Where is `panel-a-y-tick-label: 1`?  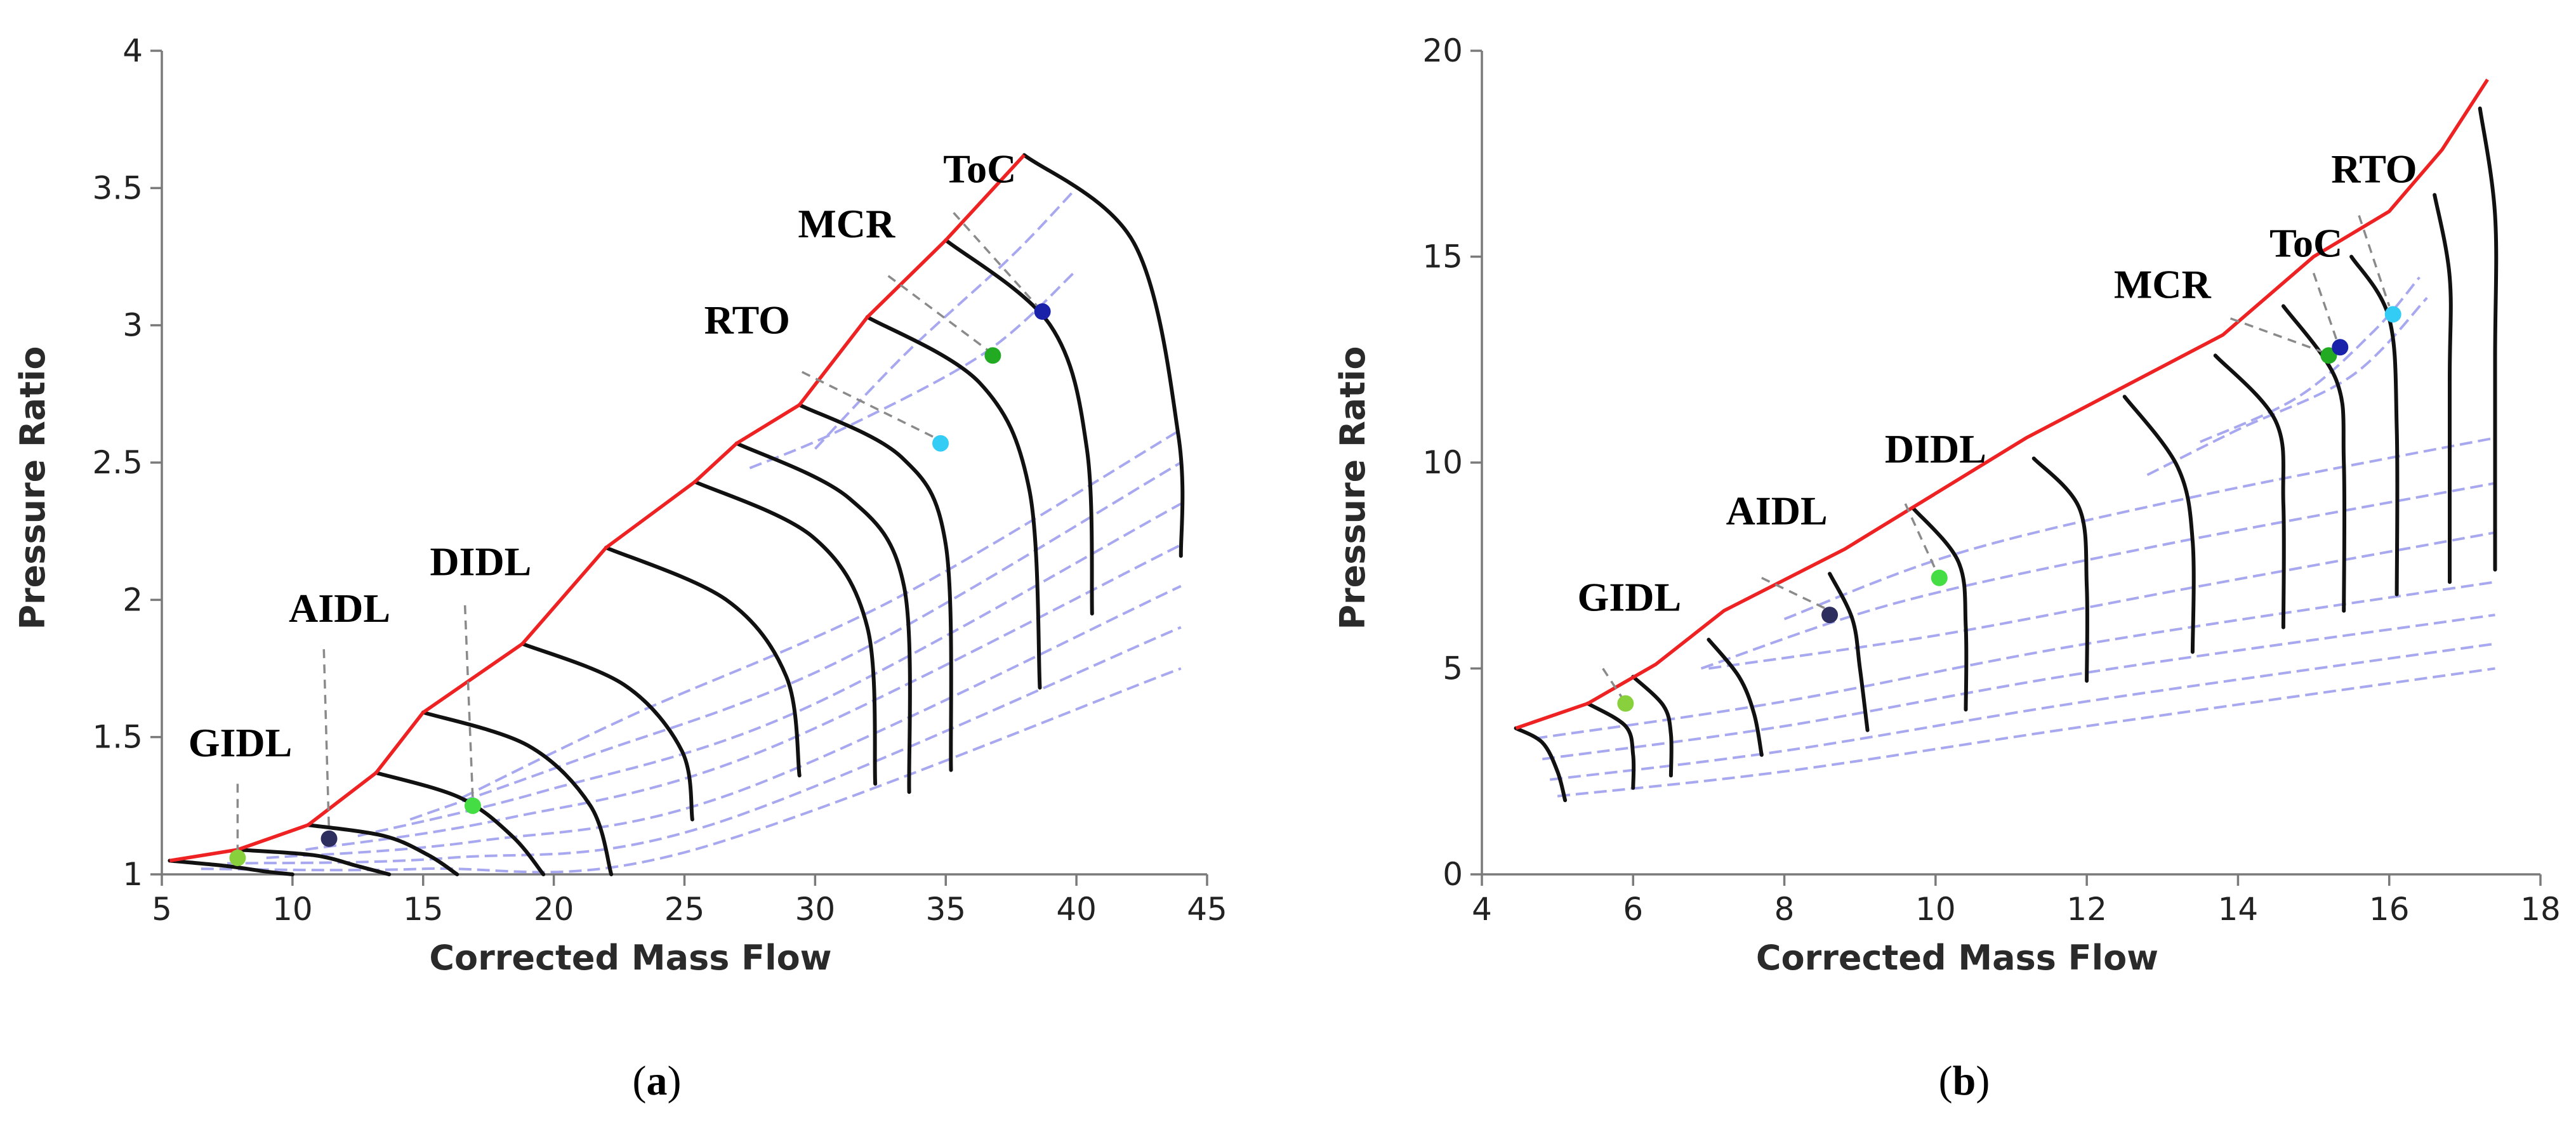
panel-a-y-tick-label: 1 is located at coordinates (132, 874).